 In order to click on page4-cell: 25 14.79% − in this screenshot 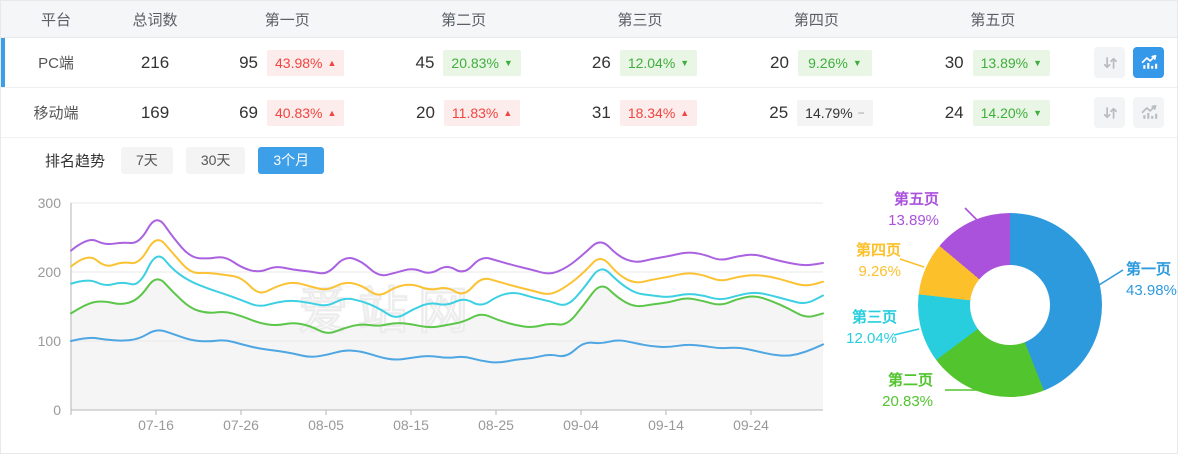, I will do `click(816, 112)`.